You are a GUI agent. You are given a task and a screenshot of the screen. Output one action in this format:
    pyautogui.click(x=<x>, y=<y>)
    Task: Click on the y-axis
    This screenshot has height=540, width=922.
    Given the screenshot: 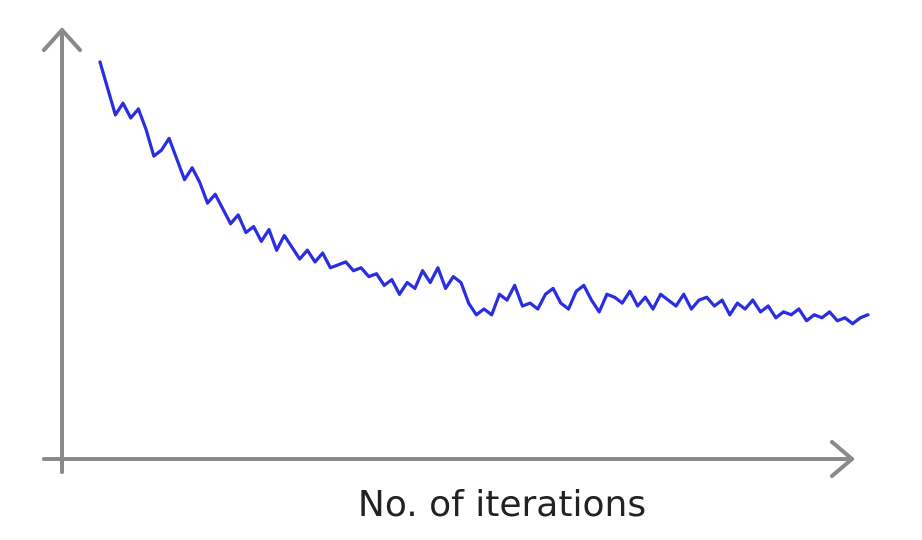 What is the action you would take?
    pyautogui.click(x=62, y=251)
    